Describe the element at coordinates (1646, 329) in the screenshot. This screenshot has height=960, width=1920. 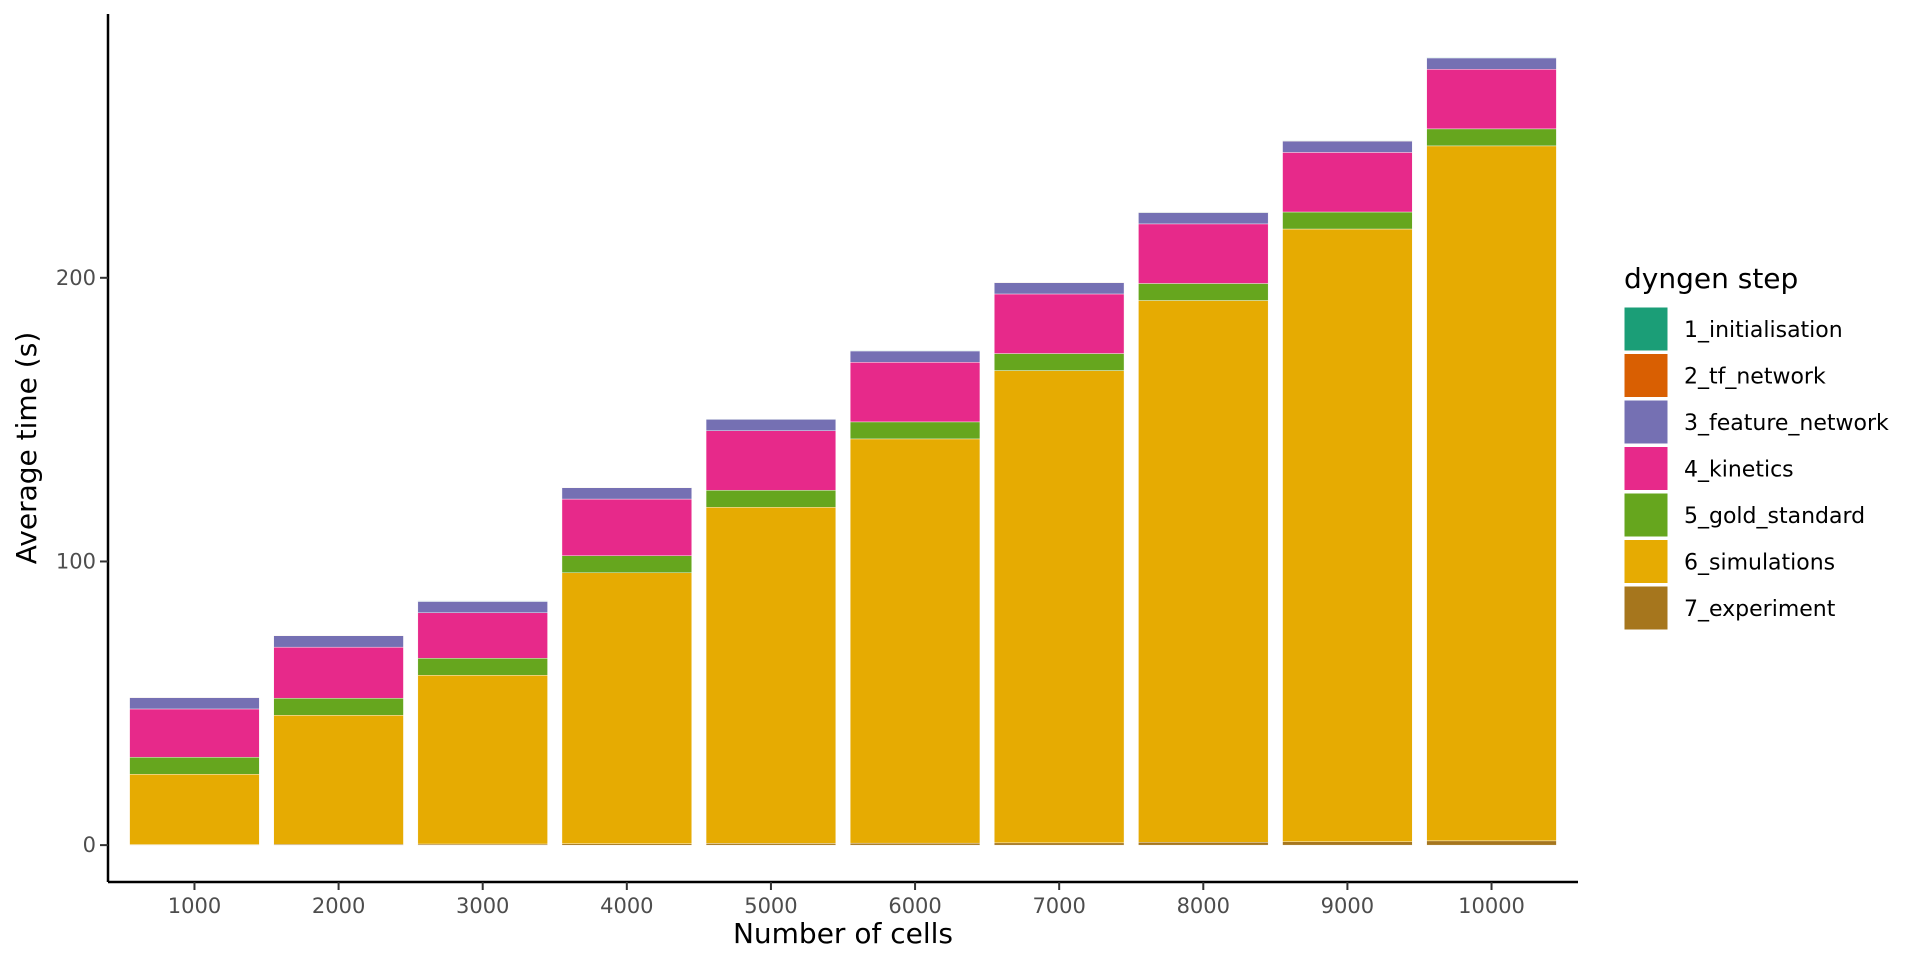
I see `legend-swatch-1-initialisation` at that location.